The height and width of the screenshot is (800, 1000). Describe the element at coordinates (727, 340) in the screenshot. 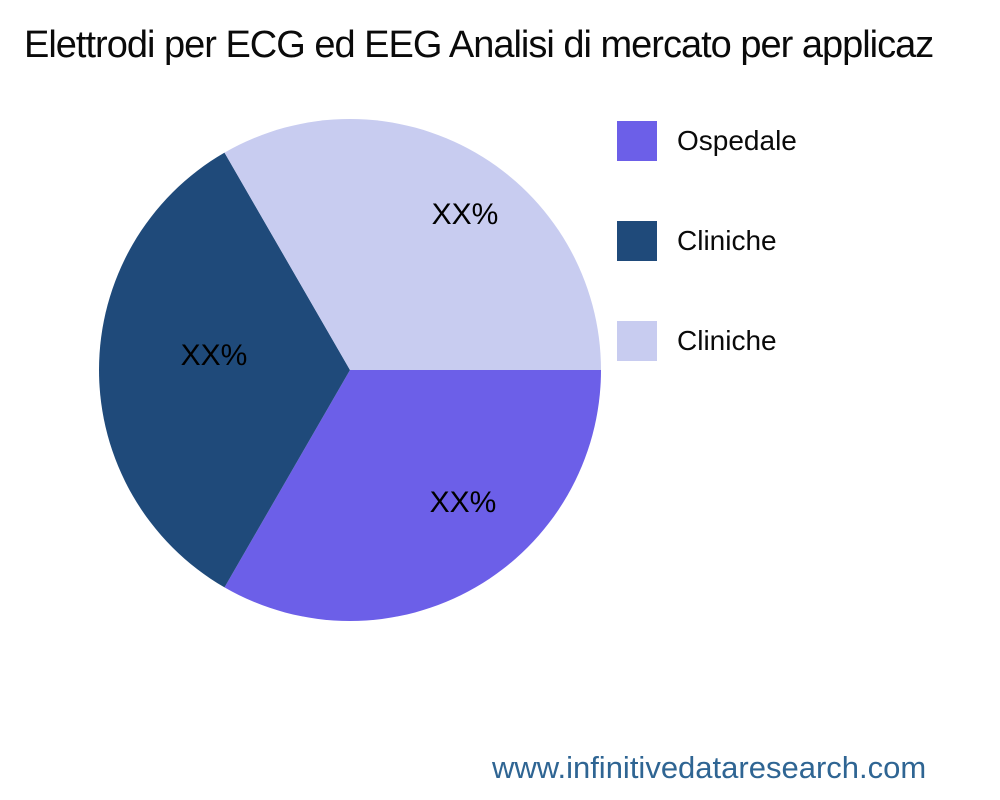

I see `legend-label-cliniche-light: Cliniche` at that location.